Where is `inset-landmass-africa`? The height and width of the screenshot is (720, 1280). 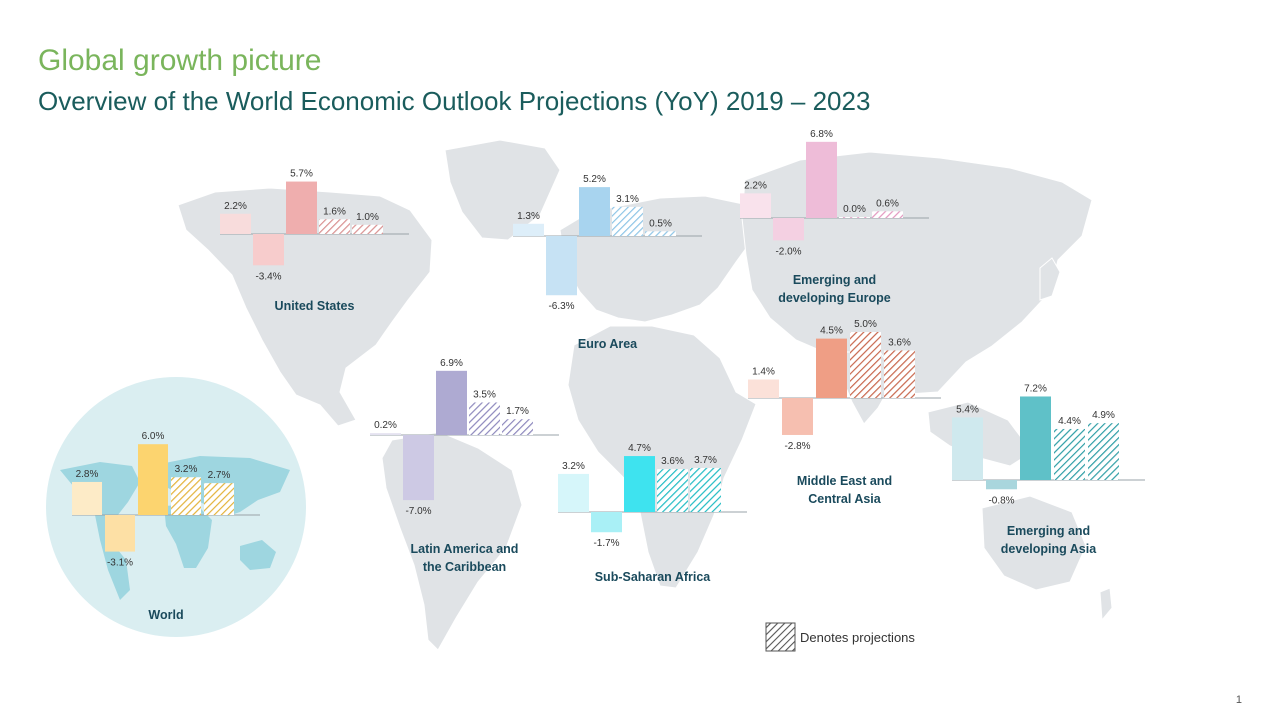 inset-landmass-africa is located at coordinates (188, 536).